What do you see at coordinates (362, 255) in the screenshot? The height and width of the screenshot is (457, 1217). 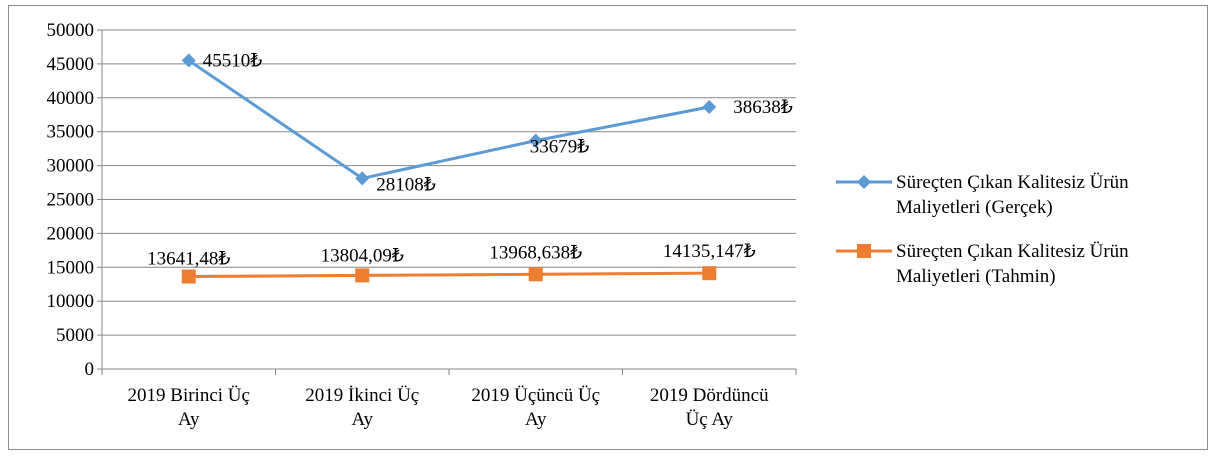 I see `data-label: 13804,09₺` at bounding box center [362, 255].